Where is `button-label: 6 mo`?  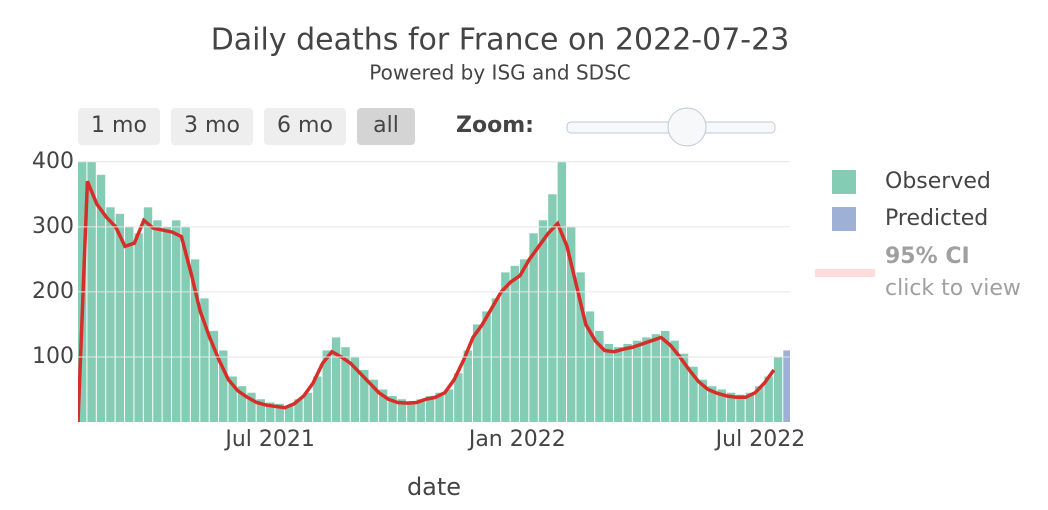
button-label: 6 mo is located at coordinates (305, 125).